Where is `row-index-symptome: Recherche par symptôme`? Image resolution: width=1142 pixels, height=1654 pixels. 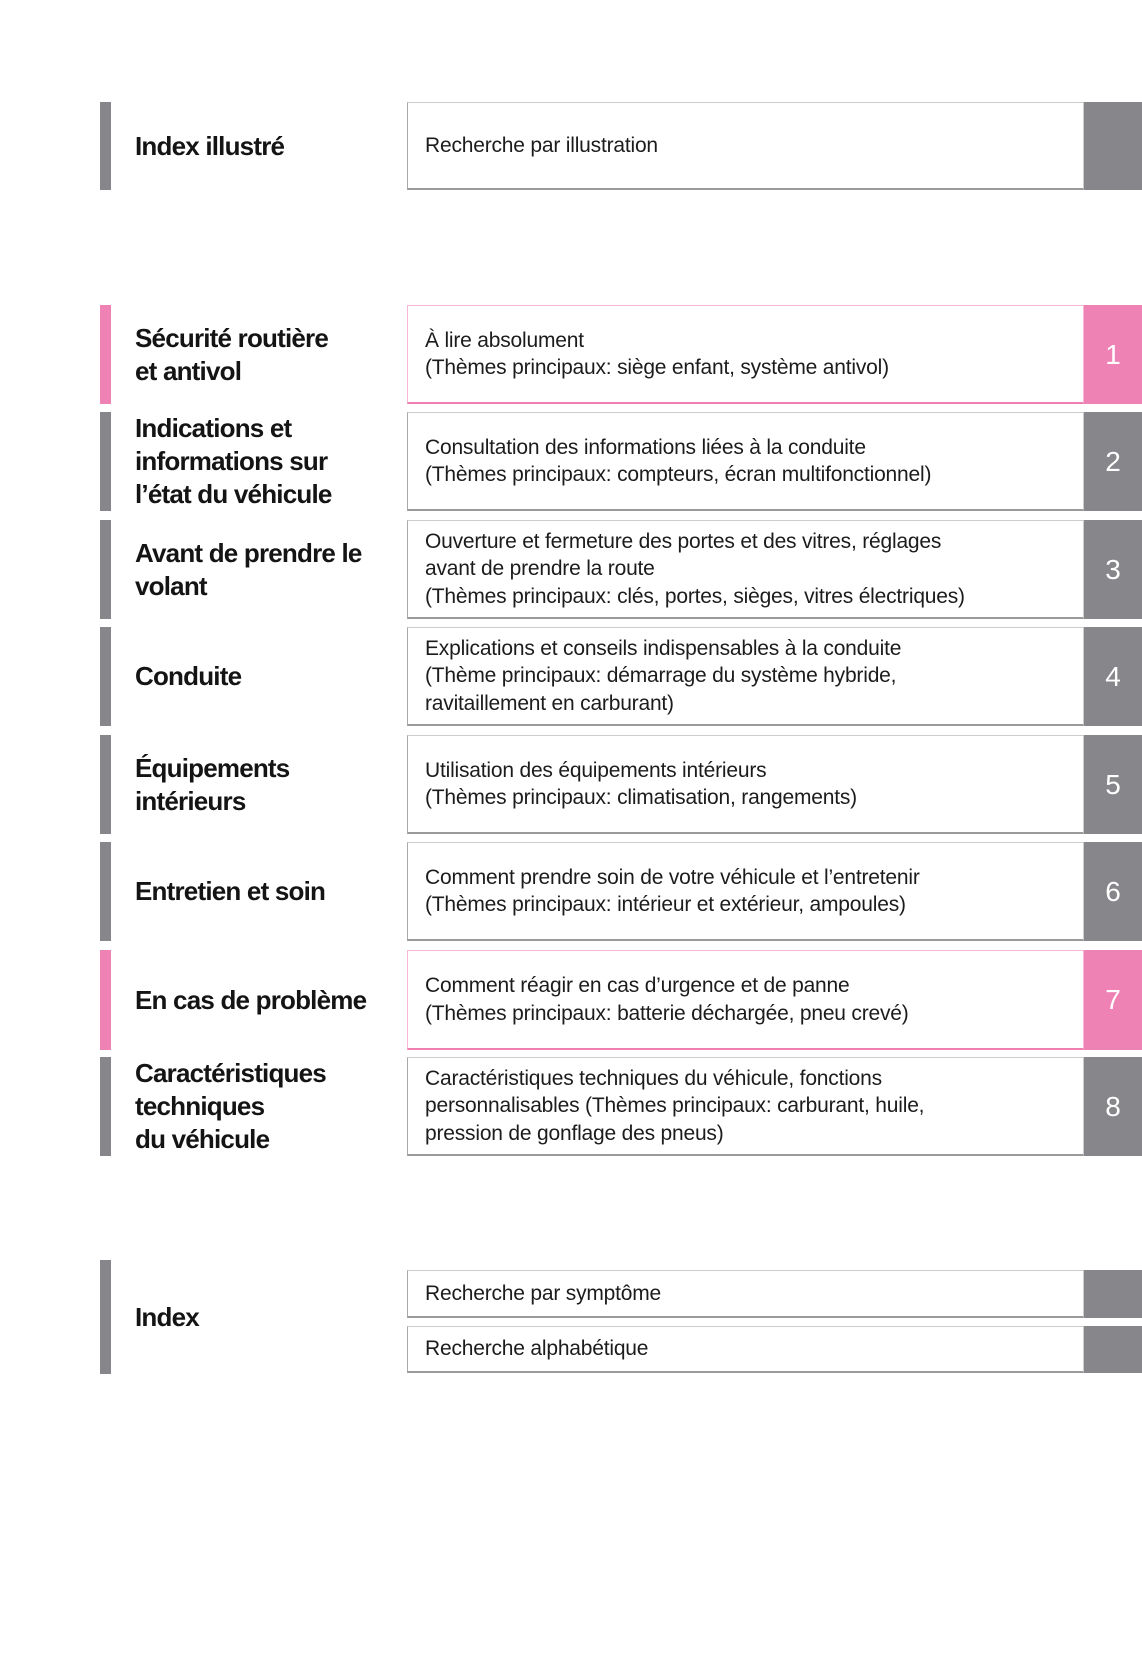 row-index-symptome: Recherche par symptôme is located at coordinates (571, 1294).